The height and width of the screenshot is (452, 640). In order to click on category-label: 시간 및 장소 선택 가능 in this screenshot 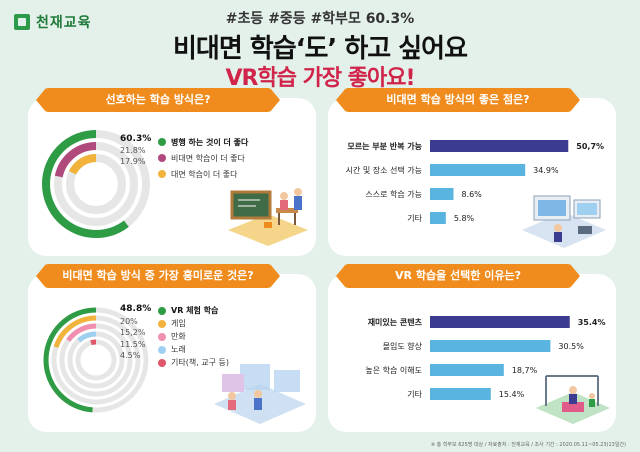, I will do `click(384, 170)`.